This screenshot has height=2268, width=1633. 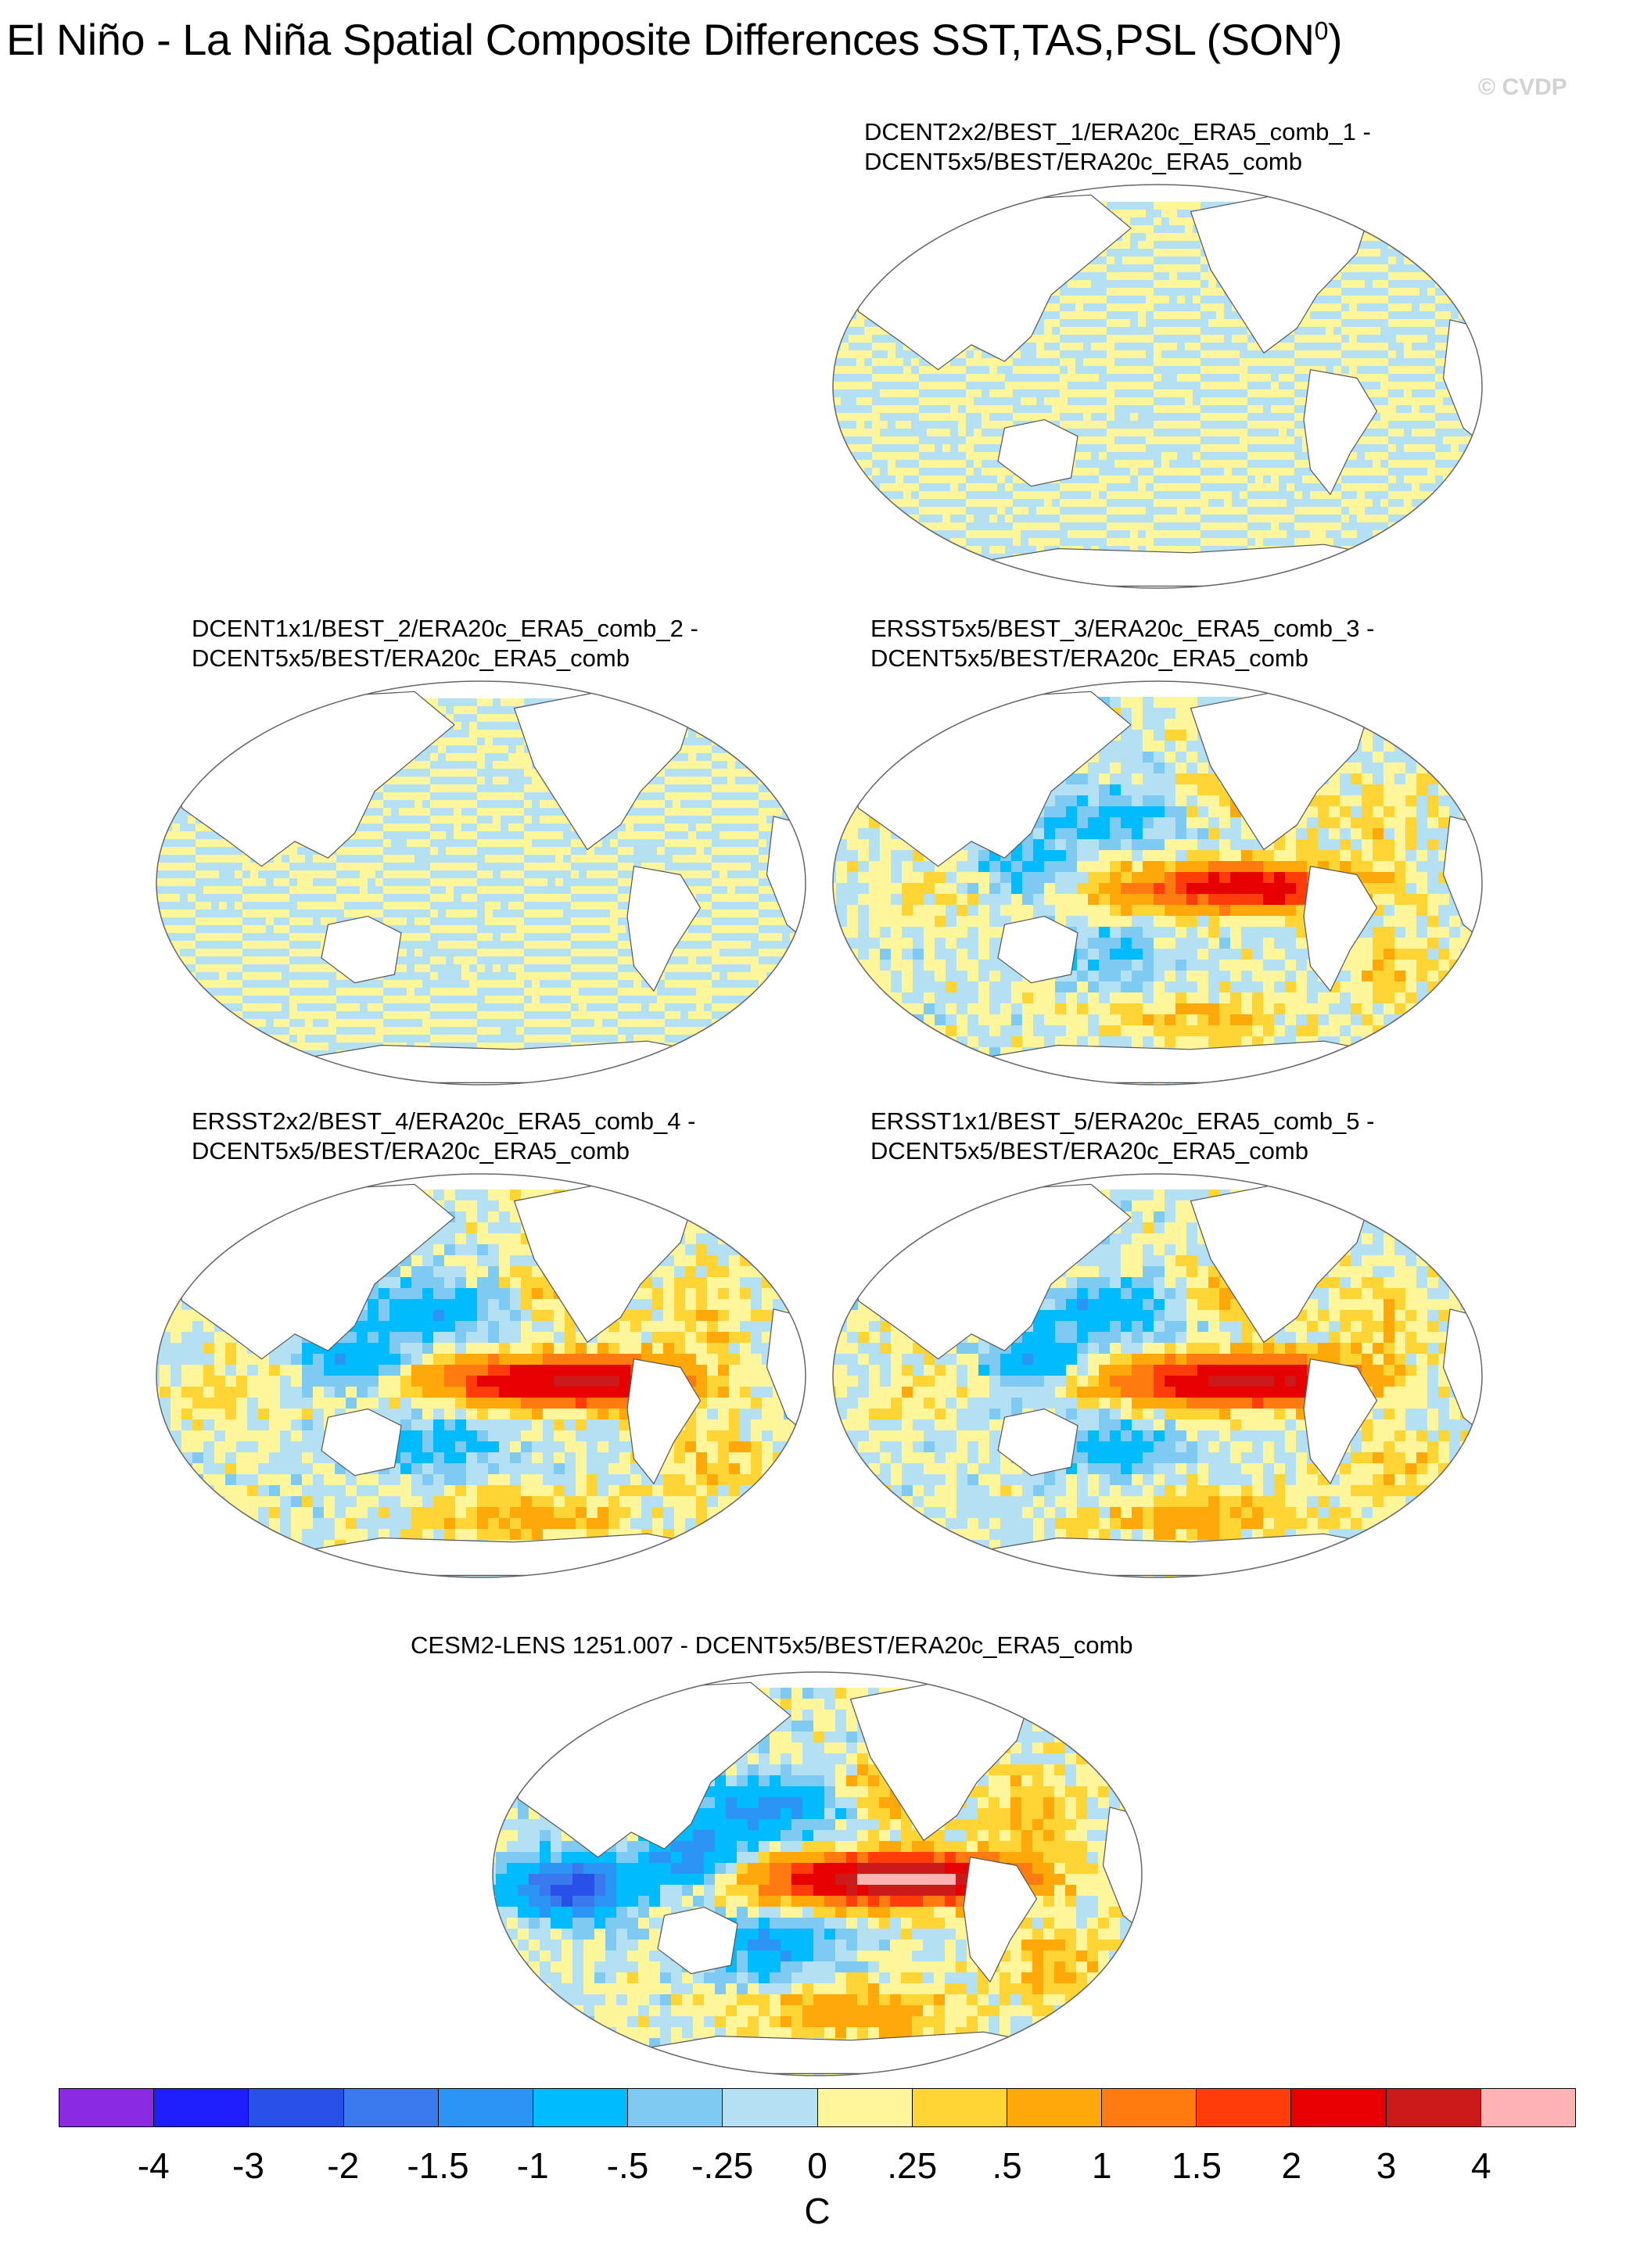 What do you see at coordinates (343, 2165) in the screenshot?
I see `colorbar-tick-label: -2` at bounding box center [343, 2165].